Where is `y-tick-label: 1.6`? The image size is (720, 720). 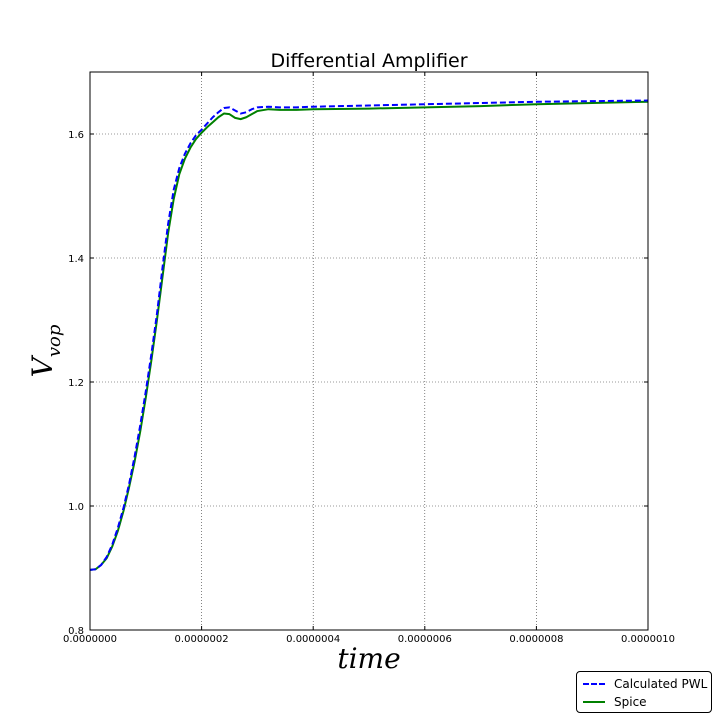
y-tick-label: 1.6 is located at coordinates (76, 135).